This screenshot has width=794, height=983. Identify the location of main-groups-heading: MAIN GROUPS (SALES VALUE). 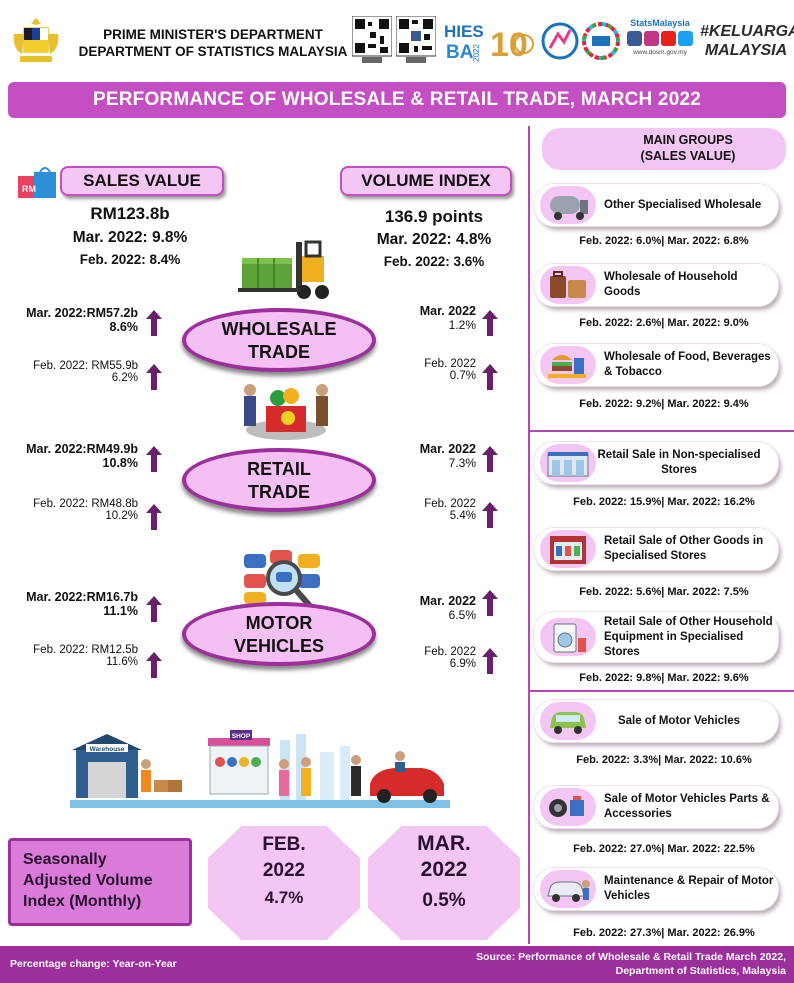
(664, 149).